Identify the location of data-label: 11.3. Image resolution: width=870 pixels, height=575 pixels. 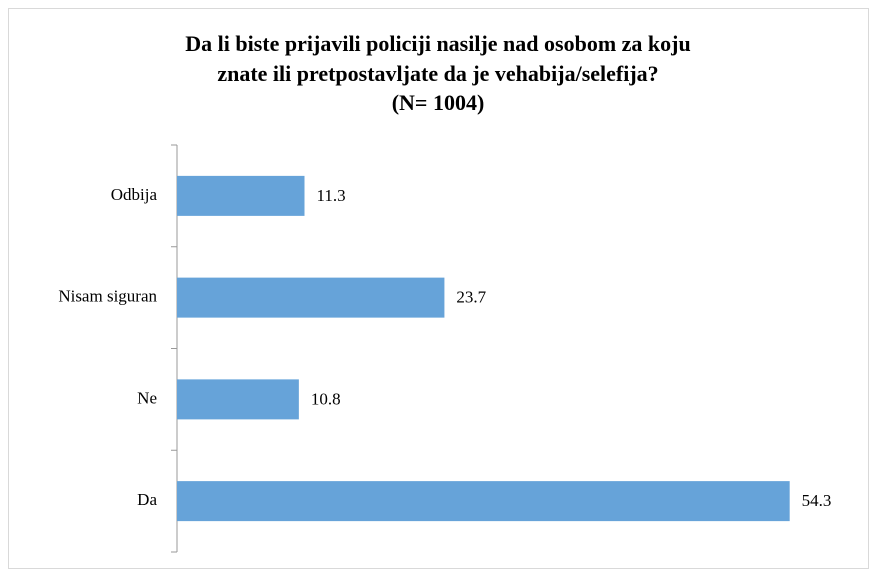
(331, 195).